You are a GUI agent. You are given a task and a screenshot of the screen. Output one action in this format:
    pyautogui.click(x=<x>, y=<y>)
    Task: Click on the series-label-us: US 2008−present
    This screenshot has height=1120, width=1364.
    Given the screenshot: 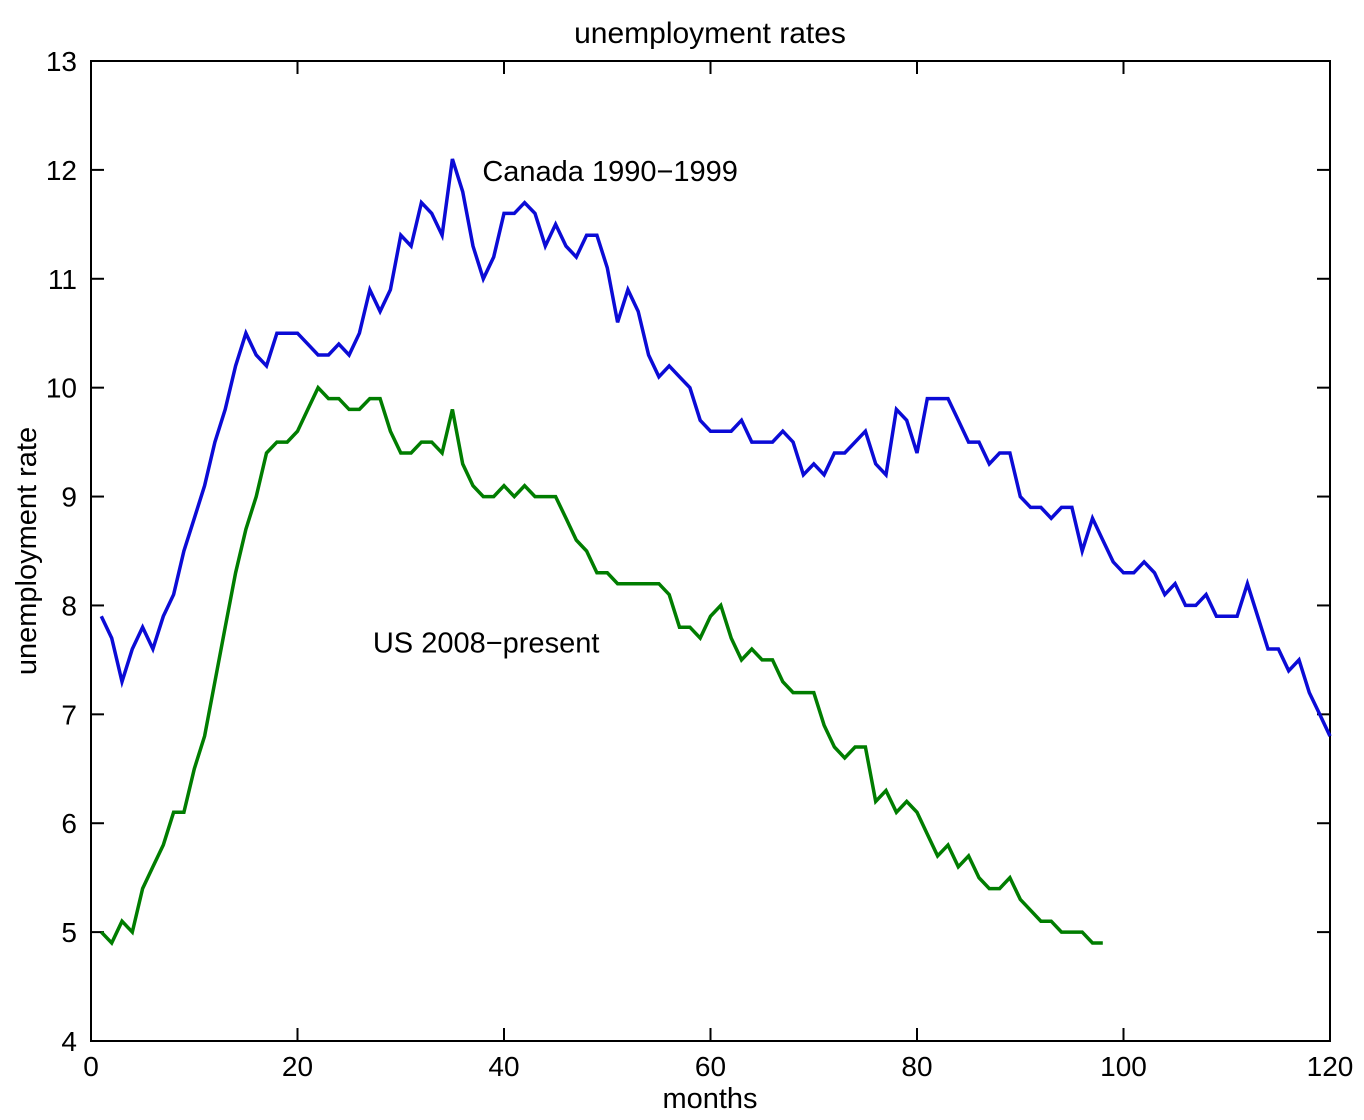 What is the action you would take?
    pyautogui.click(x=486, y=643)
    